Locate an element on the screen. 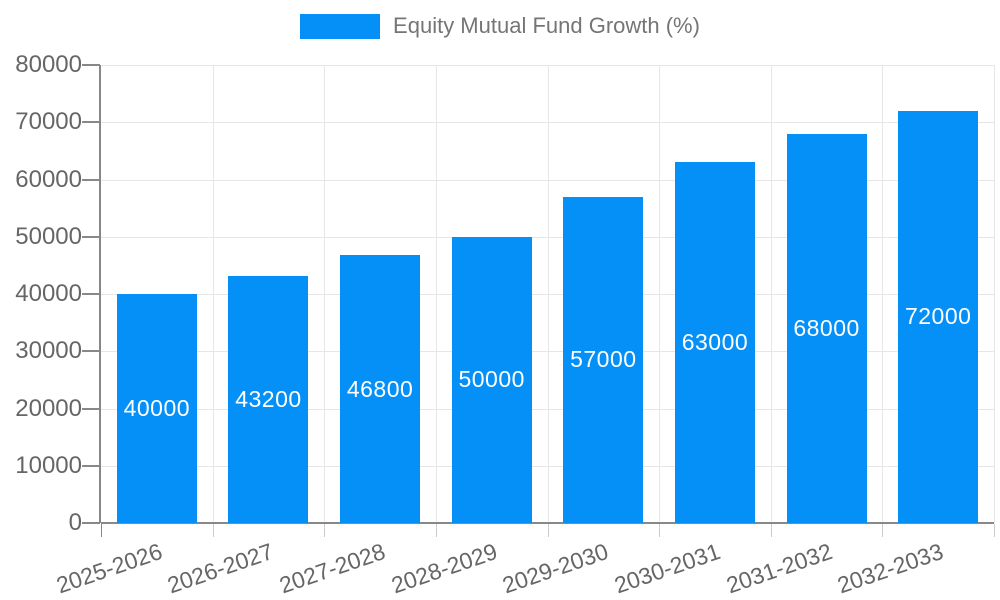 This screenshot has width=1000, height=600. bar: 57000 is located at coordinates (603, 359).